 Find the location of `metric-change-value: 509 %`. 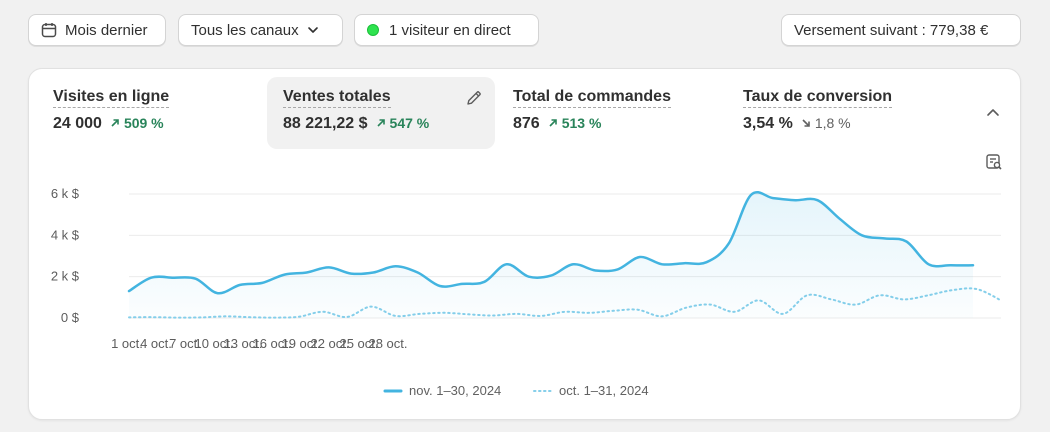

metric-change-value: 509 % is located at coordinates (143, 123).